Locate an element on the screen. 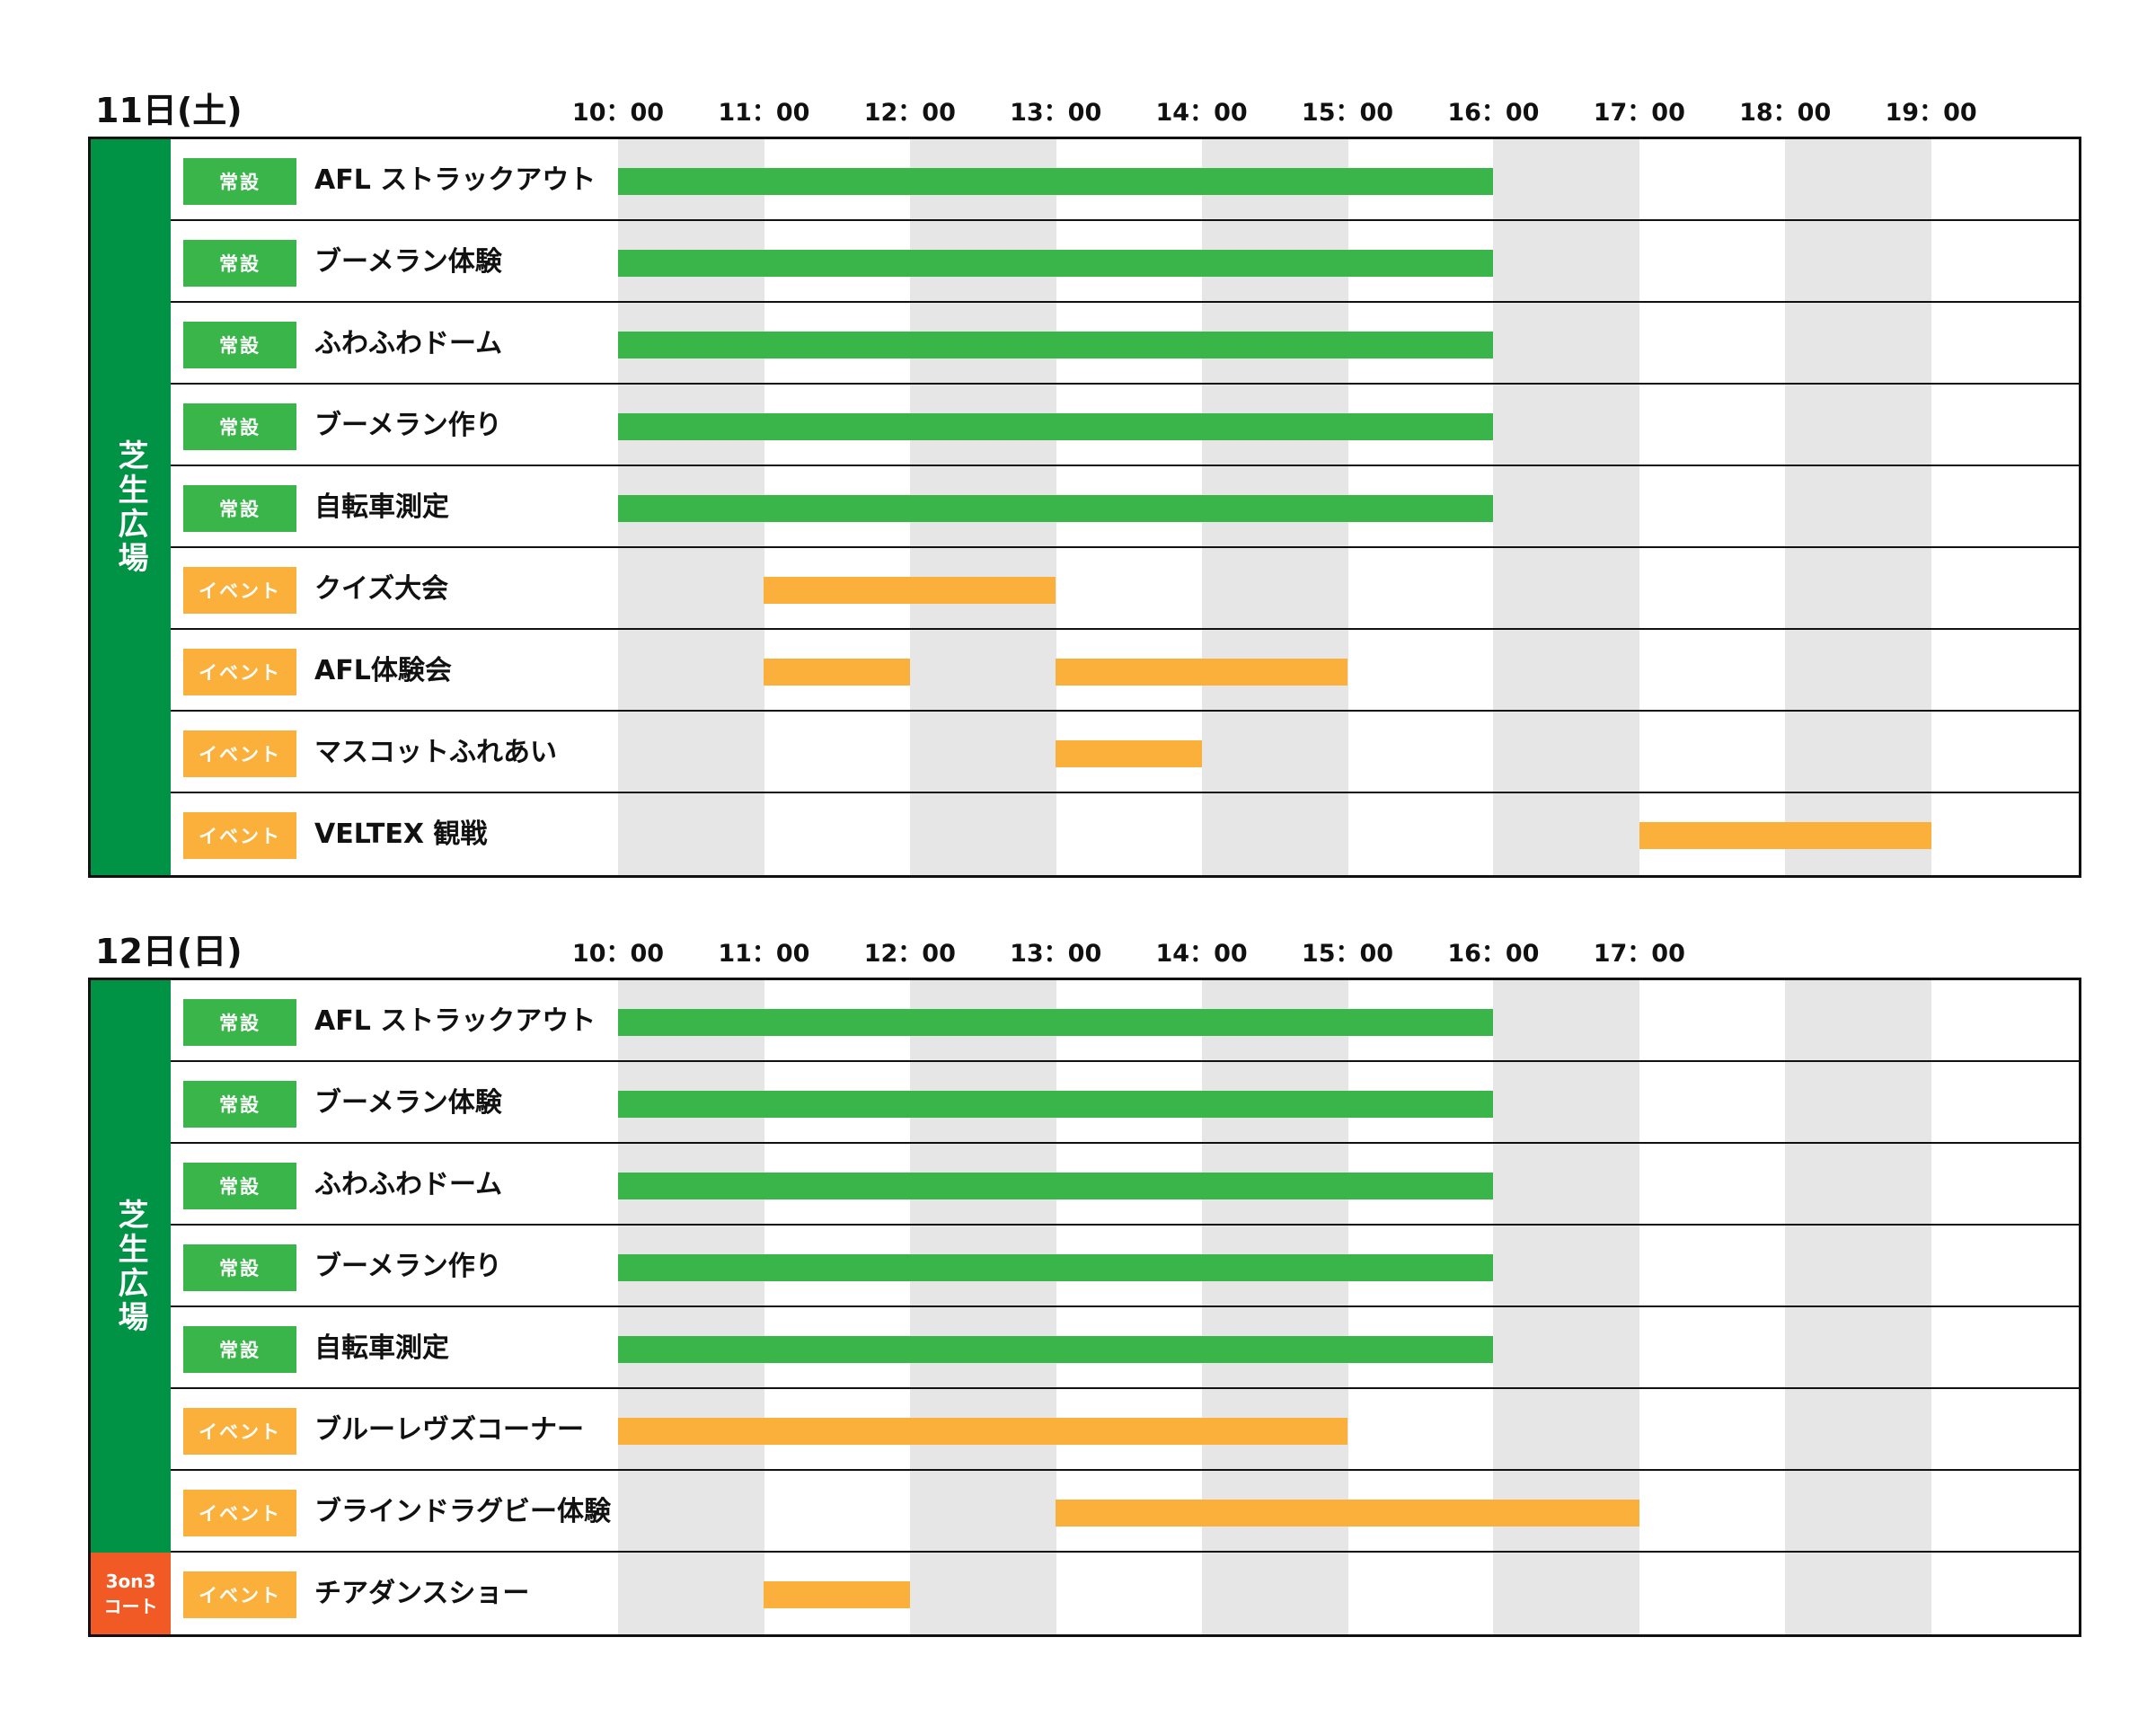 This screenshot has height=1717, width=2156. activity-name: マスコットふれあい is located at coordinates (436, 752).